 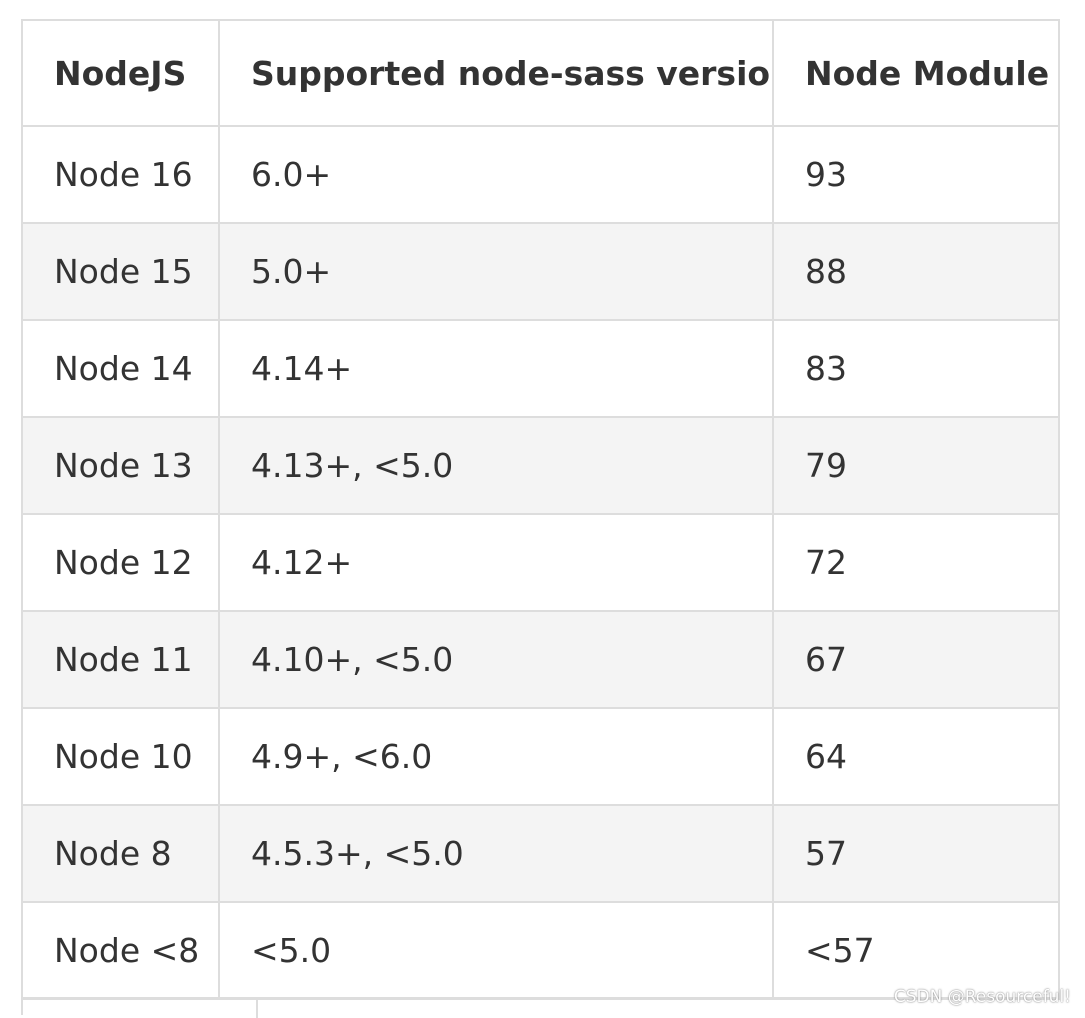 What do you see at coordinates (916, 853) in the screenshot?
I see `cell-node-module: 57` at bounding box center [916, 853].